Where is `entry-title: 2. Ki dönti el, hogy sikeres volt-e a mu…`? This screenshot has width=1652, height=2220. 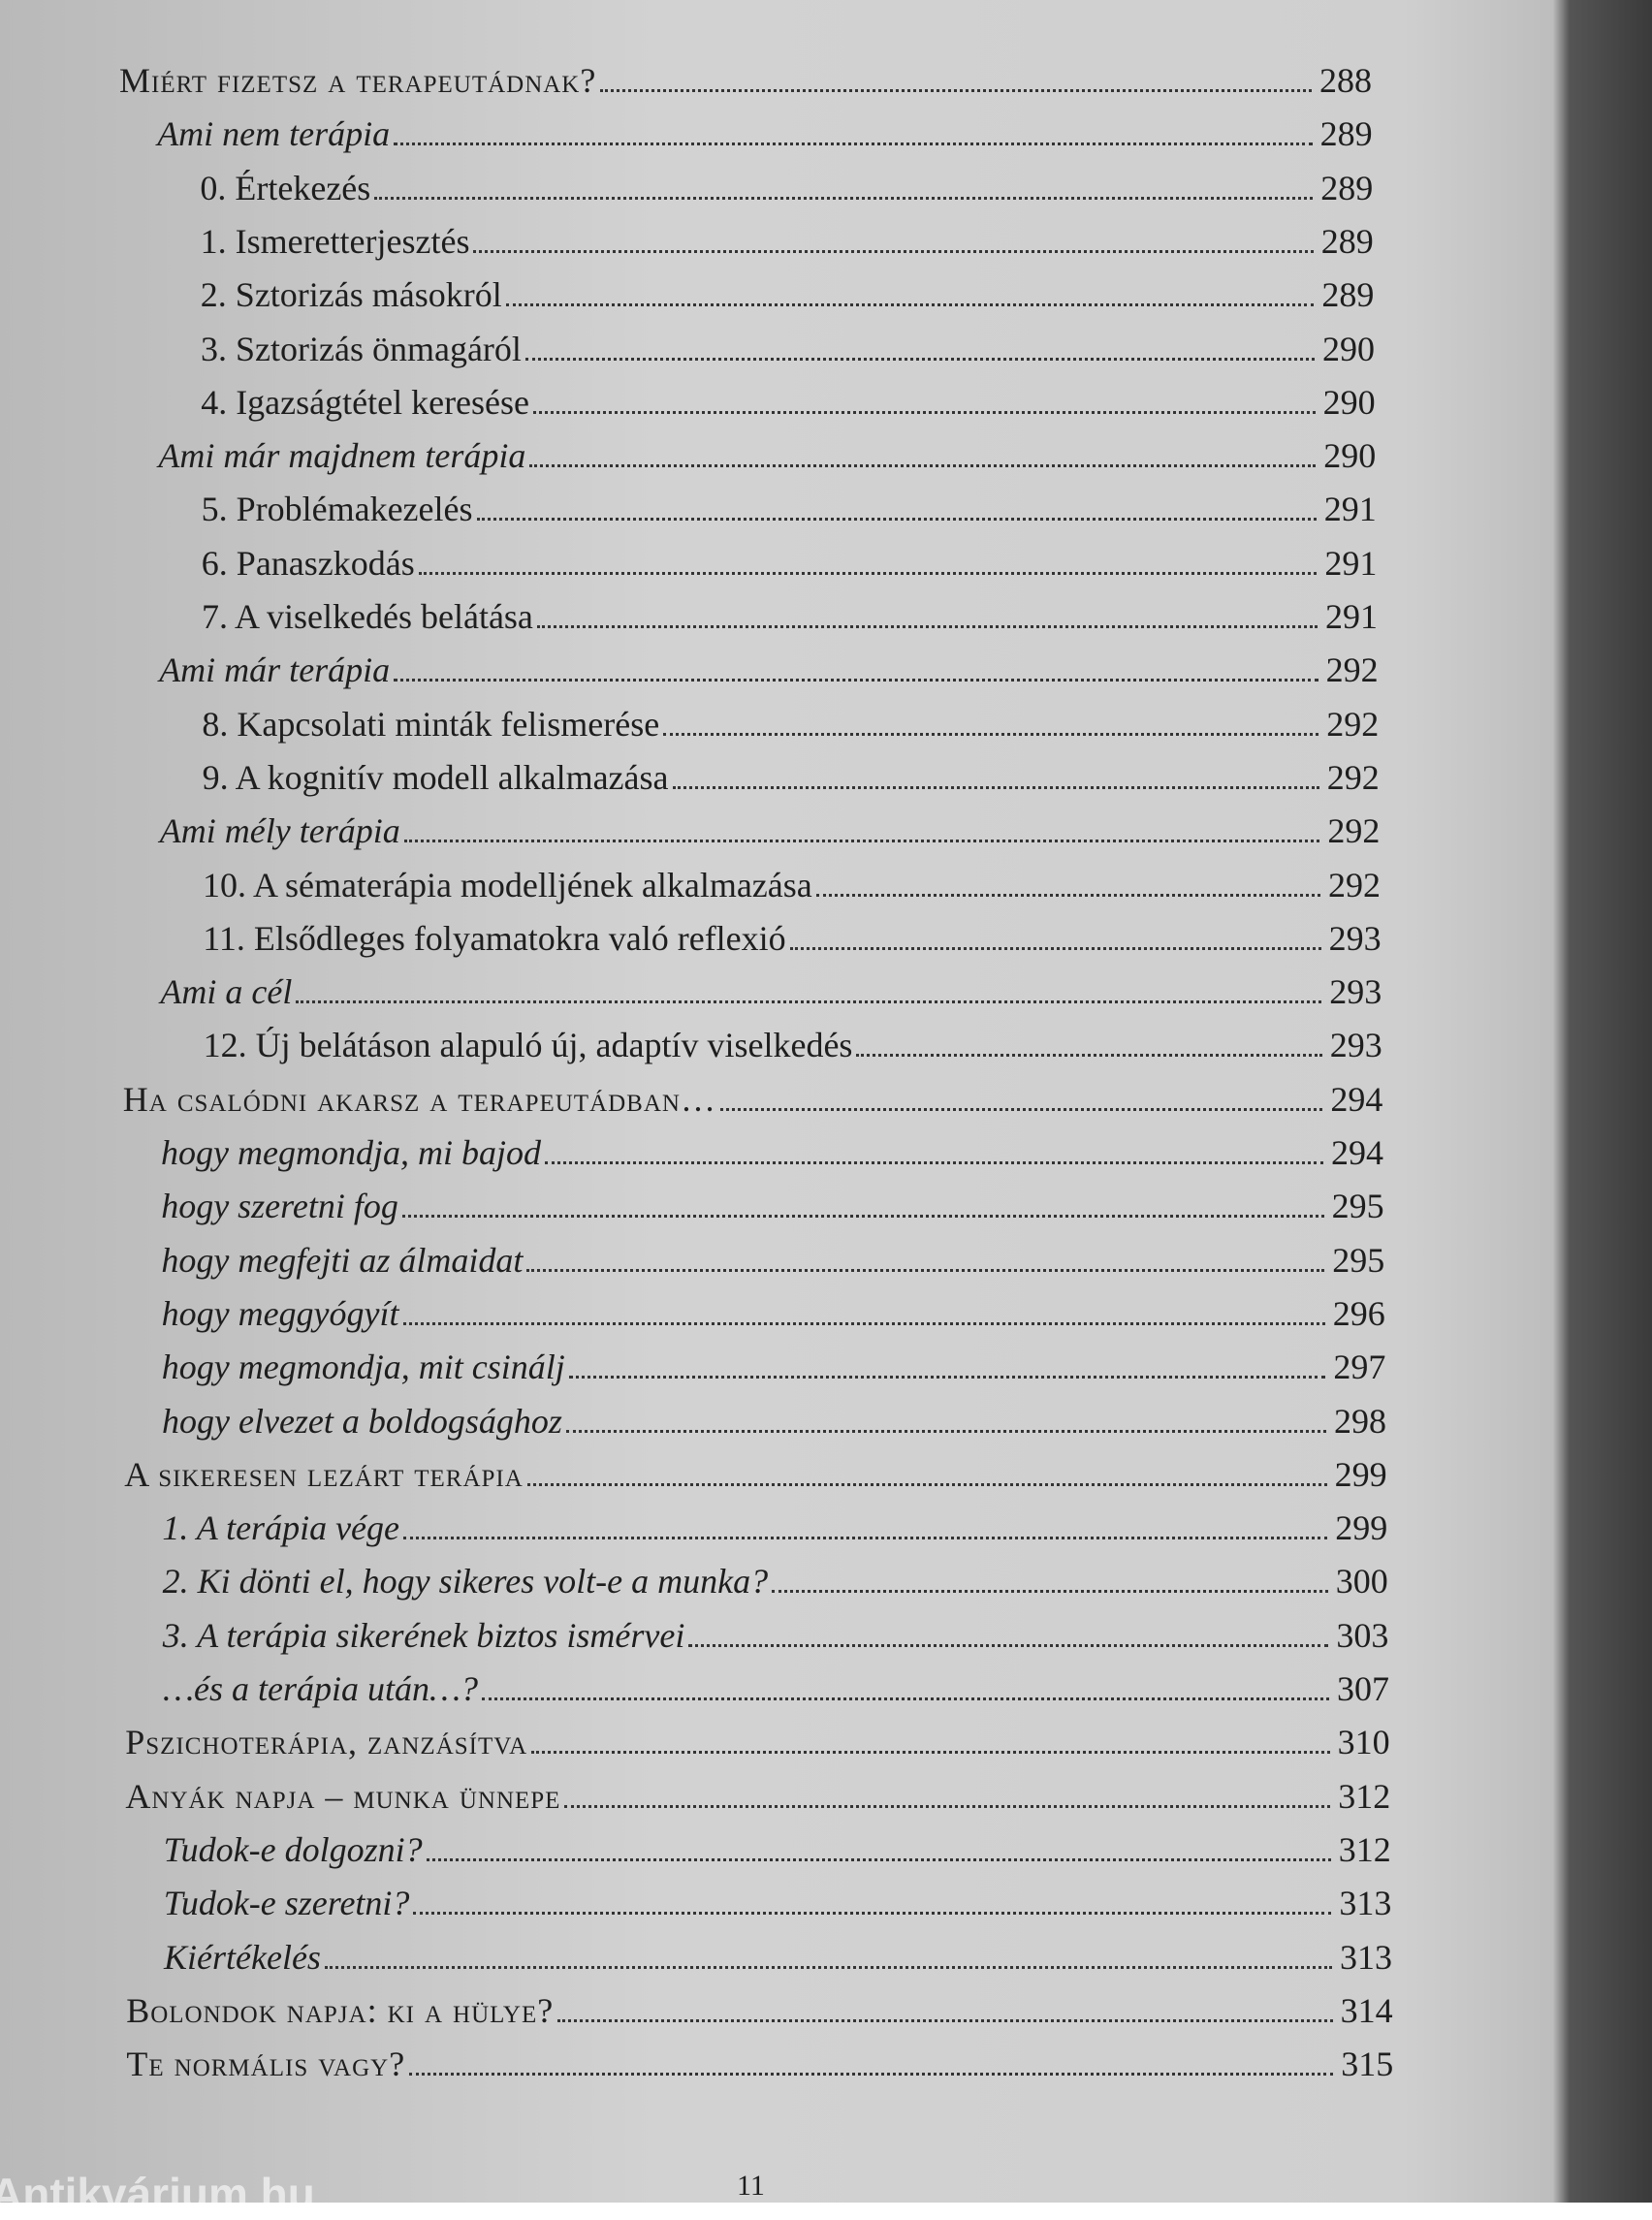 entry-title: 2. Ki dönti el, hogy sikeres volt-e a mu… is located at coordinates (468, 1581).